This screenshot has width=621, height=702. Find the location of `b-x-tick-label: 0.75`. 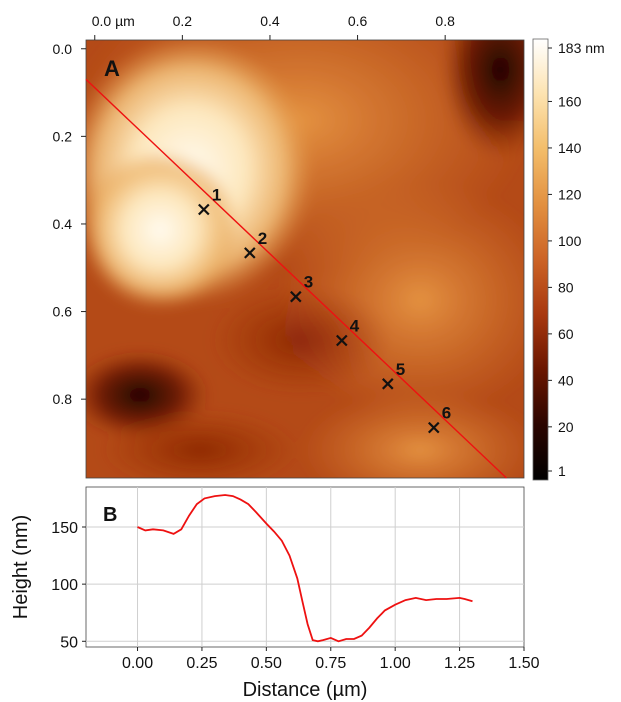

b-x-tick-label: 0.75 is located at coordinates (330, 663).